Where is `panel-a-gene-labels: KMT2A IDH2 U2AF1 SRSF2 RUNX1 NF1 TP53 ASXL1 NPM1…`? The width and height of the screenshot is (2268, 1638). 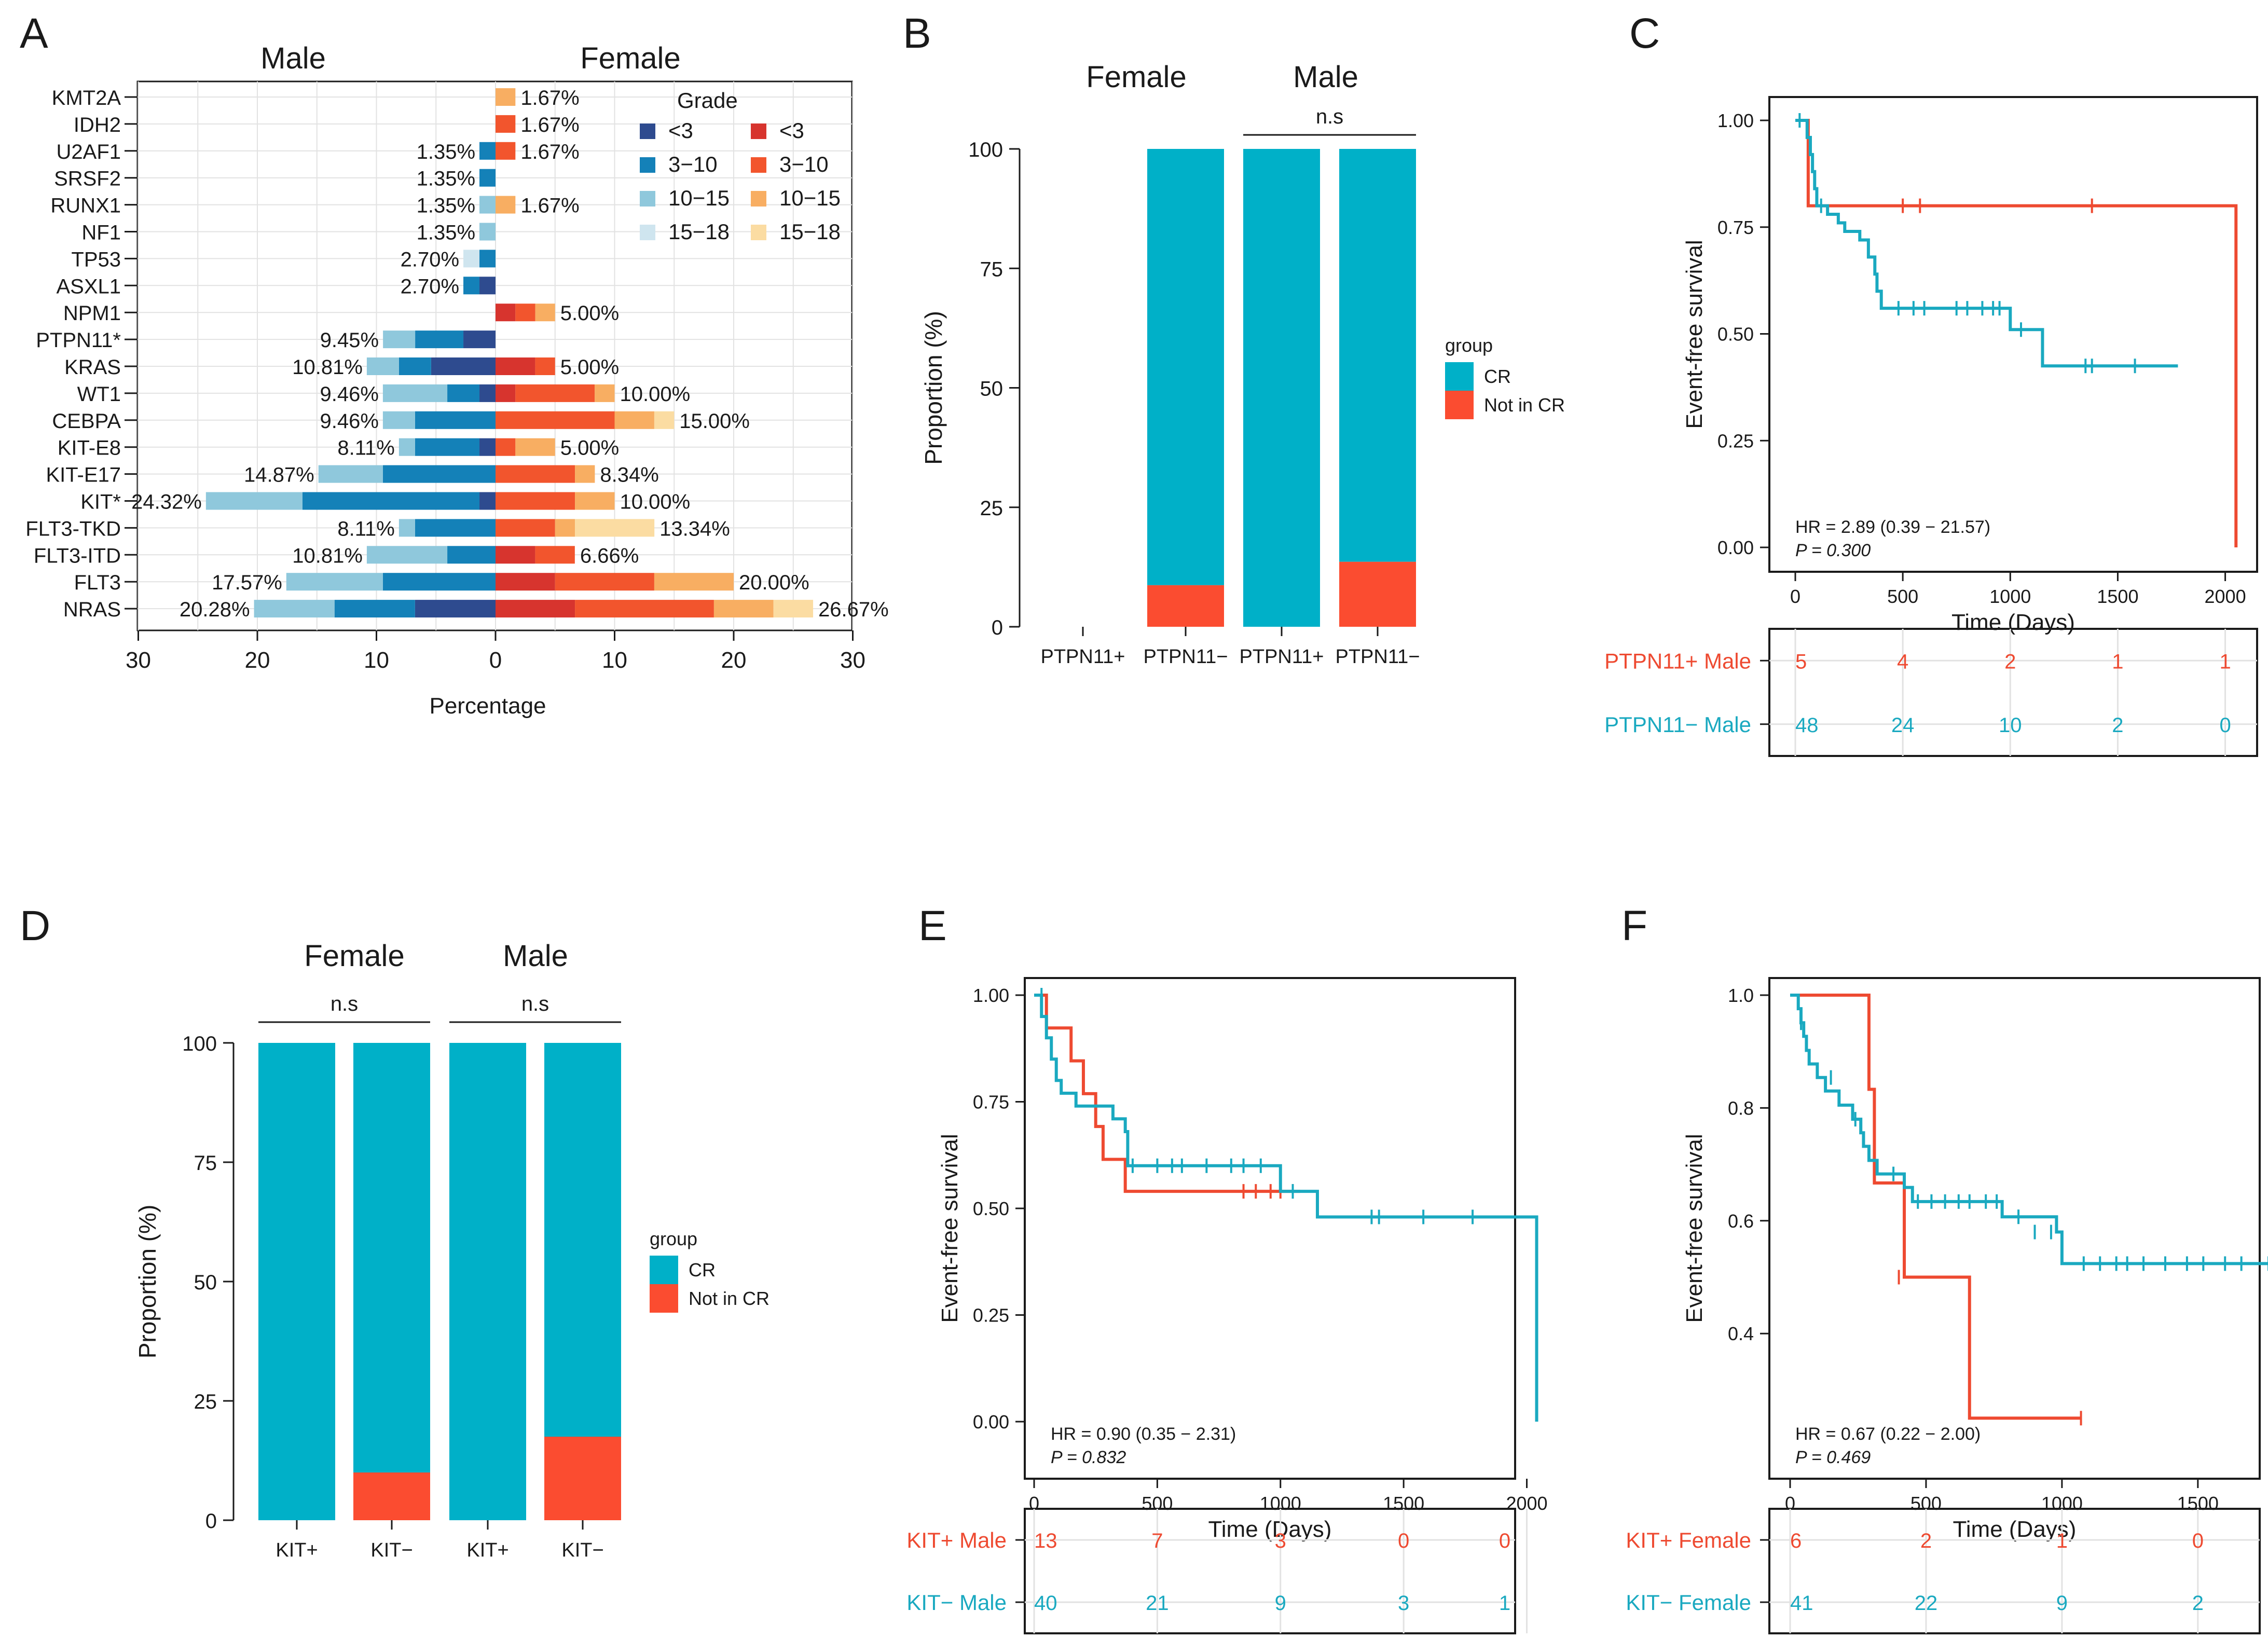
panel-a-gene-labels: KMT2A IDH2 U2AF1 SRSF2 RUNX1 NF1 TP53 ASXL1 NPM1… is located at coordinates (81, 354).